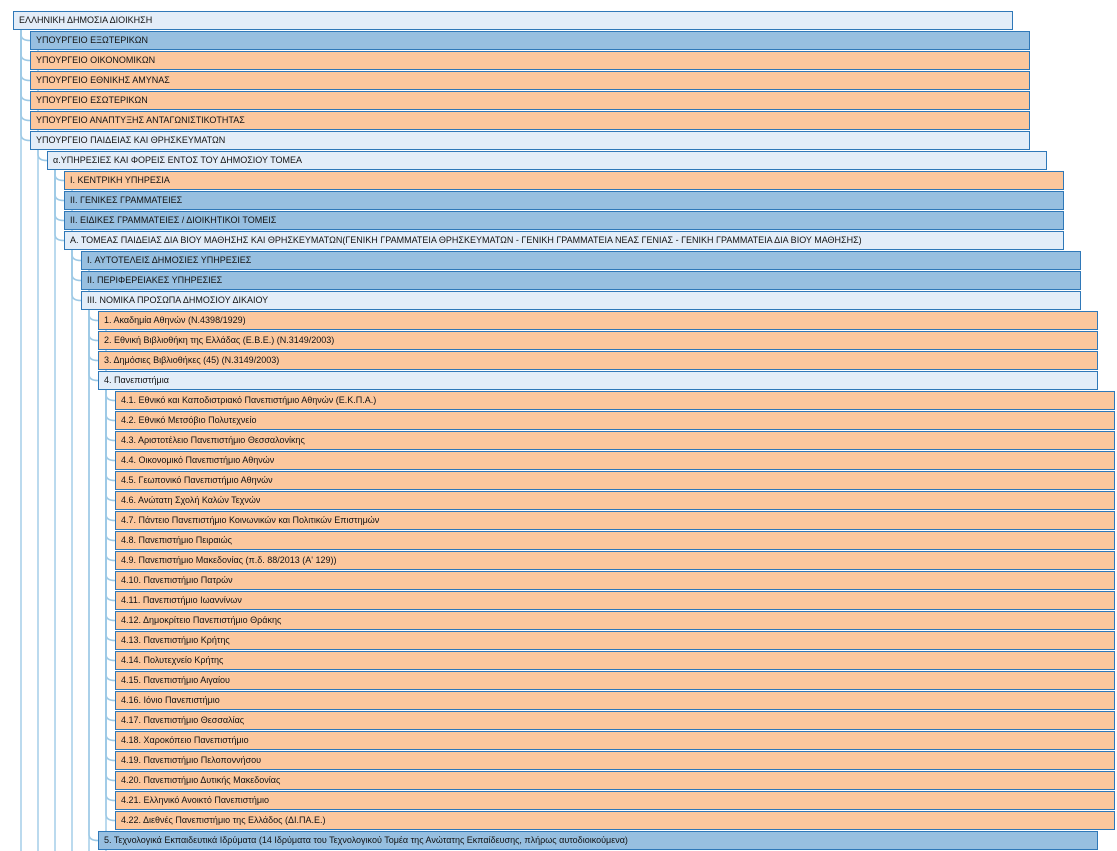 The height and width of the screenshot is (851, 1117). What do you see at coordinates (178, 300) in the screenshot?
I see `tree-node-label: III. ΝΟΜΙΚΑ ΠΡΟΣΩΠΑ ΔΗΜΟΣΙΟΥ ΔΙΚΑΙΟΥ` at bounding box center [178, 300].